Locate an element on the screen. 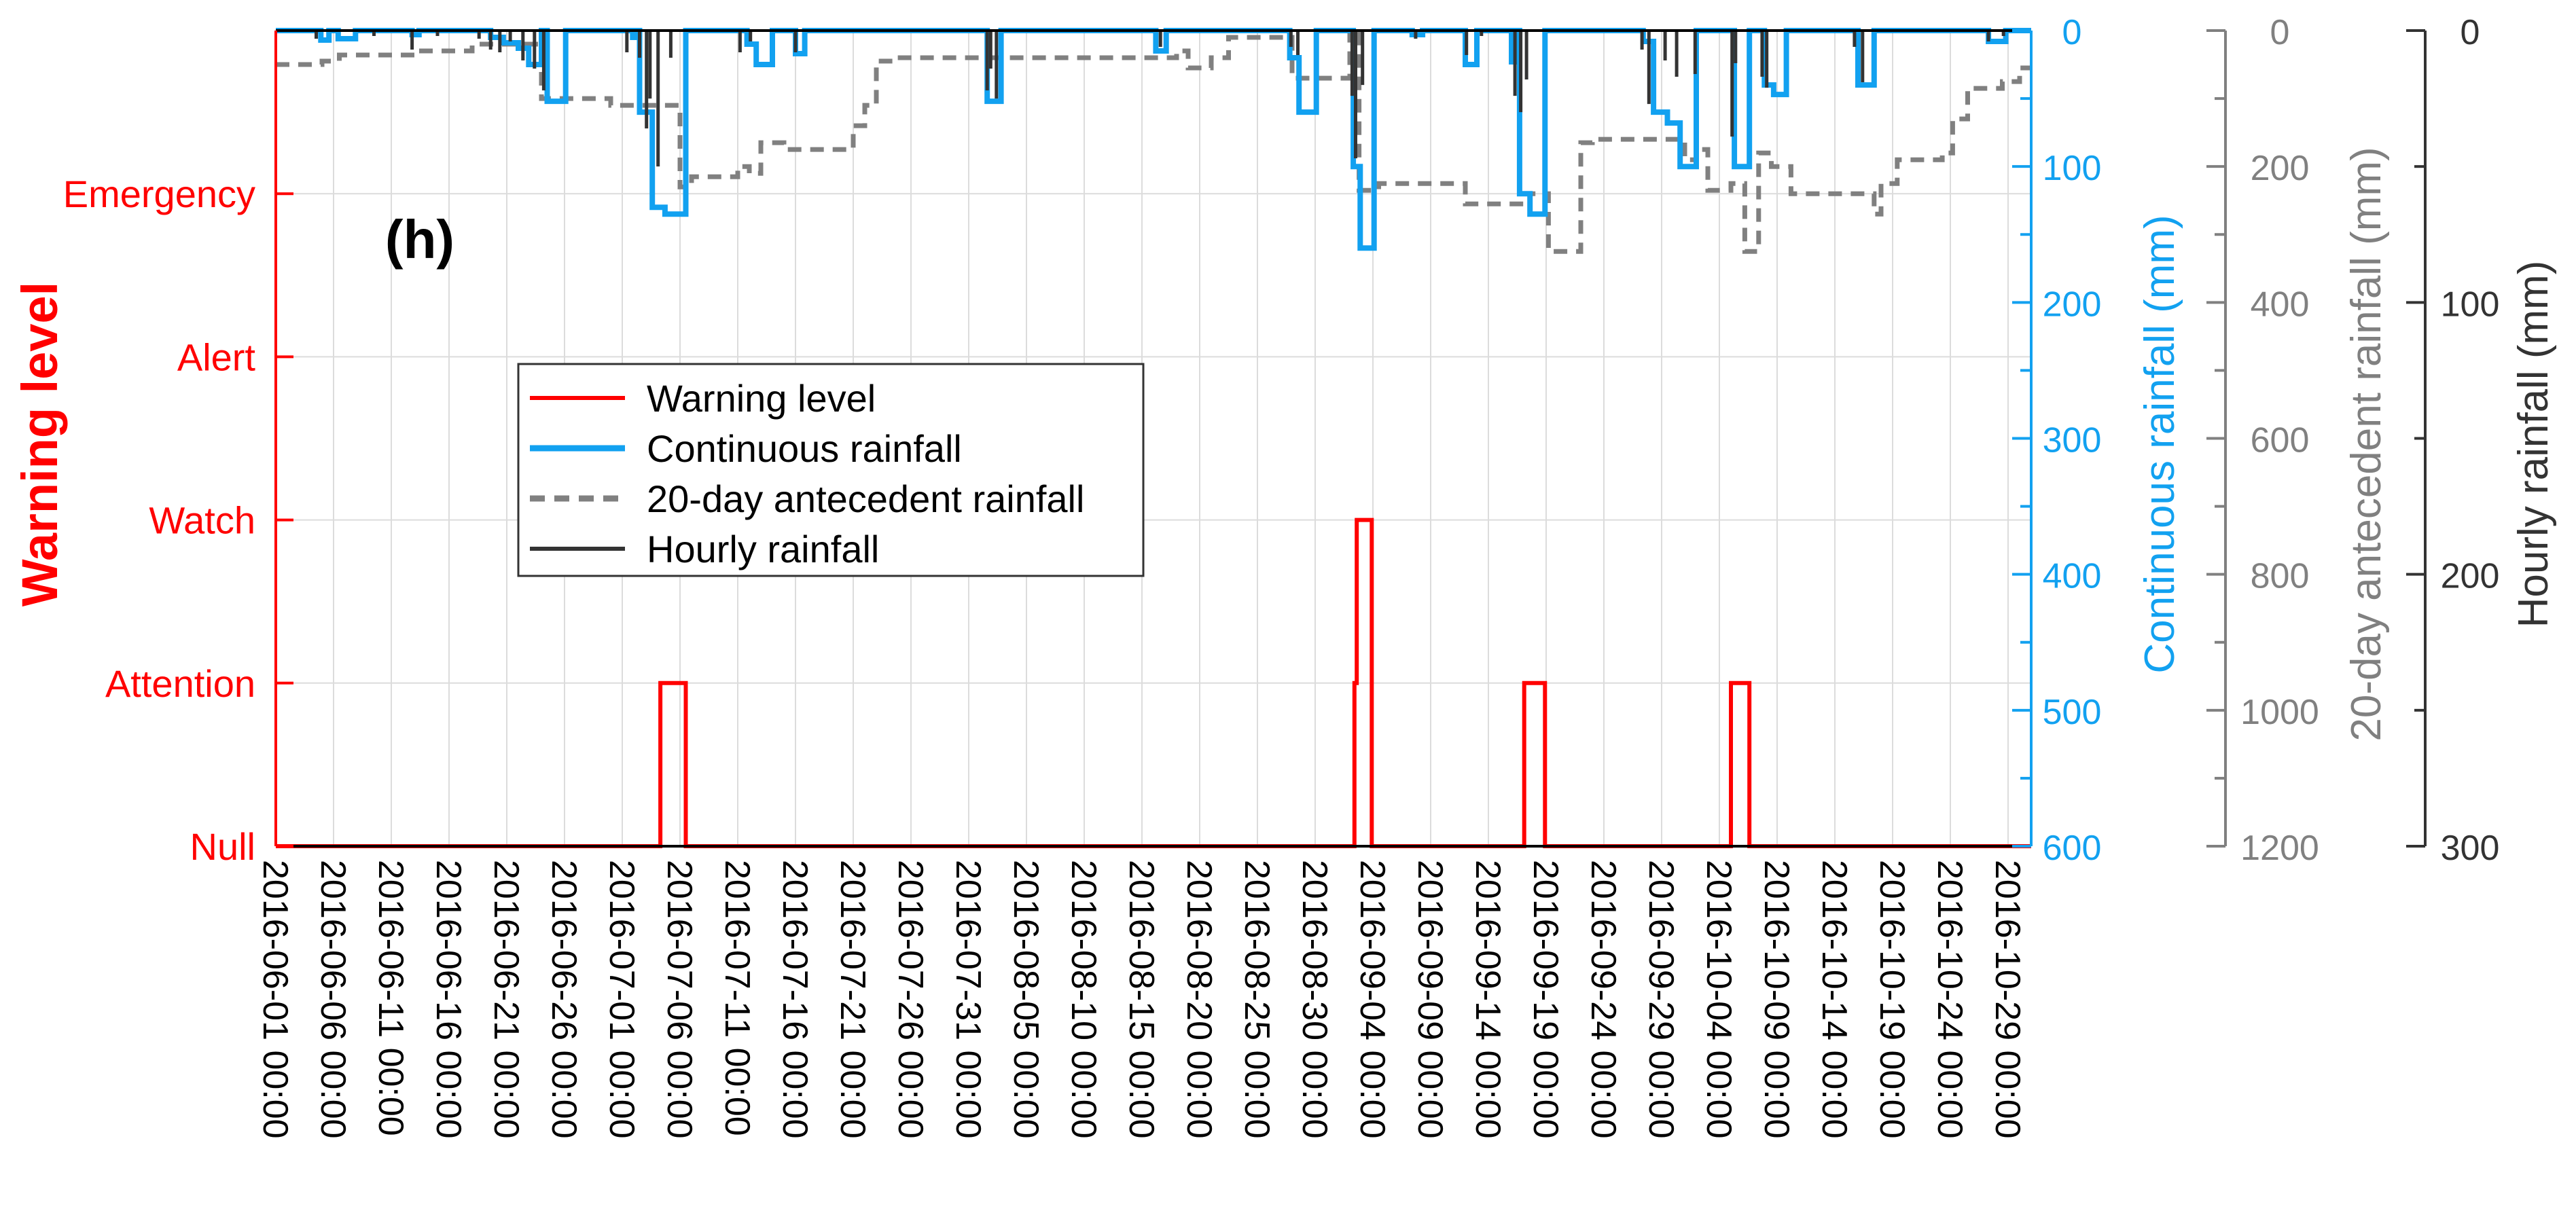 This screenshot has height=1217, width=2576. x-tick-label: 2016-10-24 00:00 is located at coordinates (1950, 999).